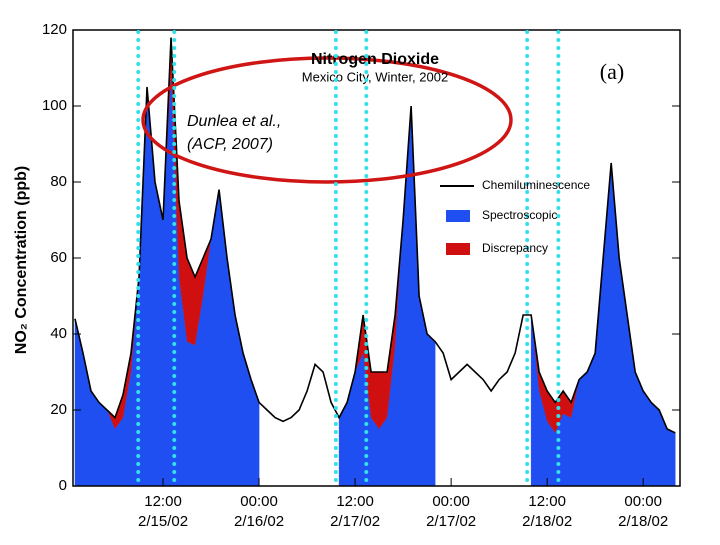 This screenshot has height=545, width=720. I want to click on spectroscopic-area, so click(387, 296).